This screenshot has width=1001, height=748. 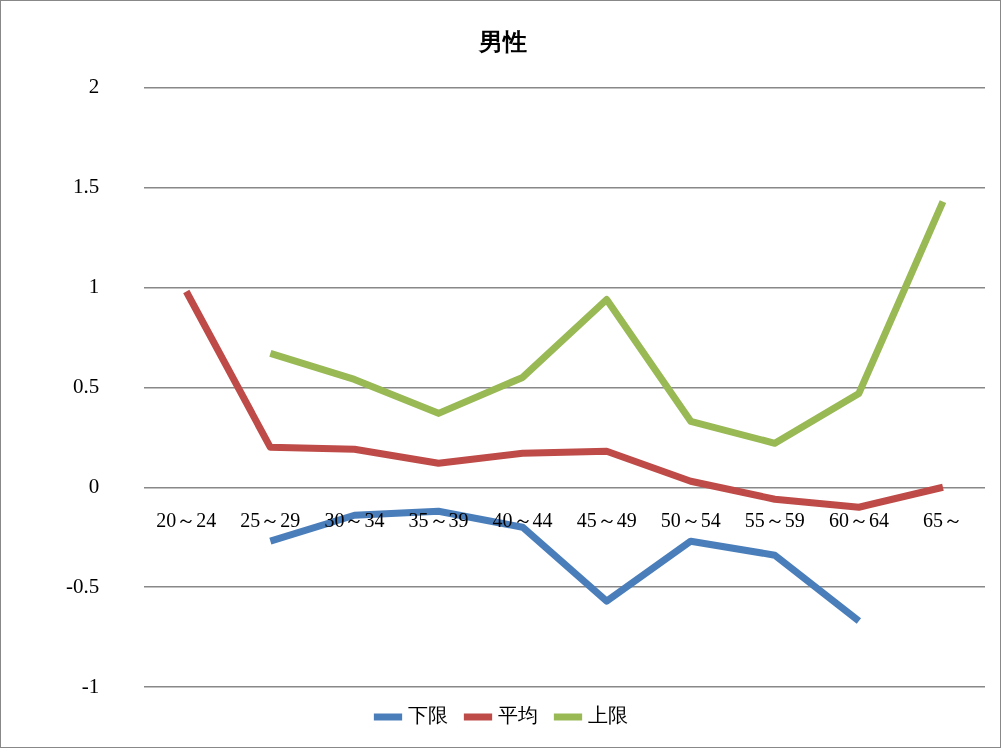 What do you see at coordinates (90, 685) in the screenshot?
I see `y-tick-label: -1` at bounding box center [90, 685].